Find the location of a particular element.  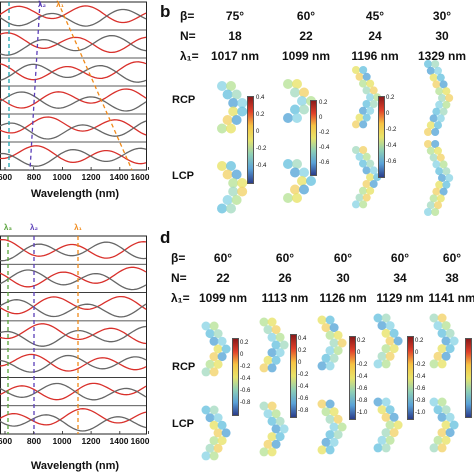

colorbar-d4 is located at coordinates (410, 378).